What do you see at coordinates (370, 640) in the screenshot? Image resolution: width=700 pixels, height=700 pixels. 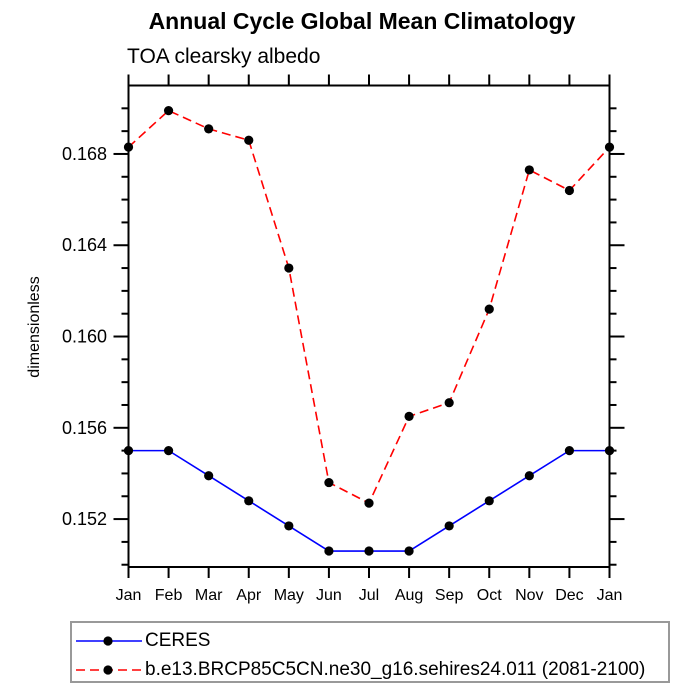 I see `legend-row-ceres: CERES` at bounding box center [370, 640].